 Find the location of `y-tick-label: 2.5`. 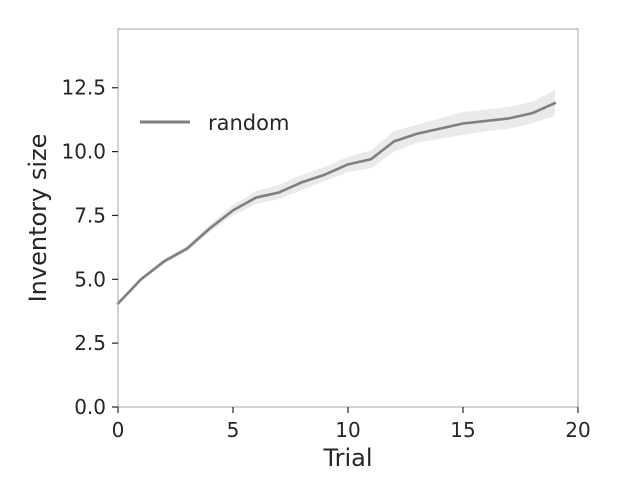

y-tick-label: 2.5 is located at coordinates (90, 343).